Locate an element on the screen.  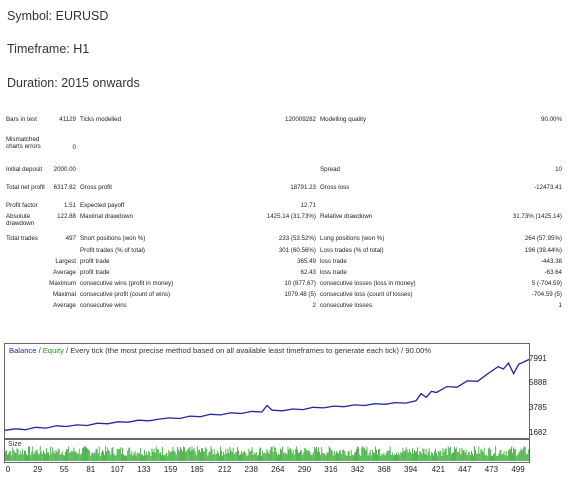
report-value: 301 (60.56%) is located at coordinates (297, 250).